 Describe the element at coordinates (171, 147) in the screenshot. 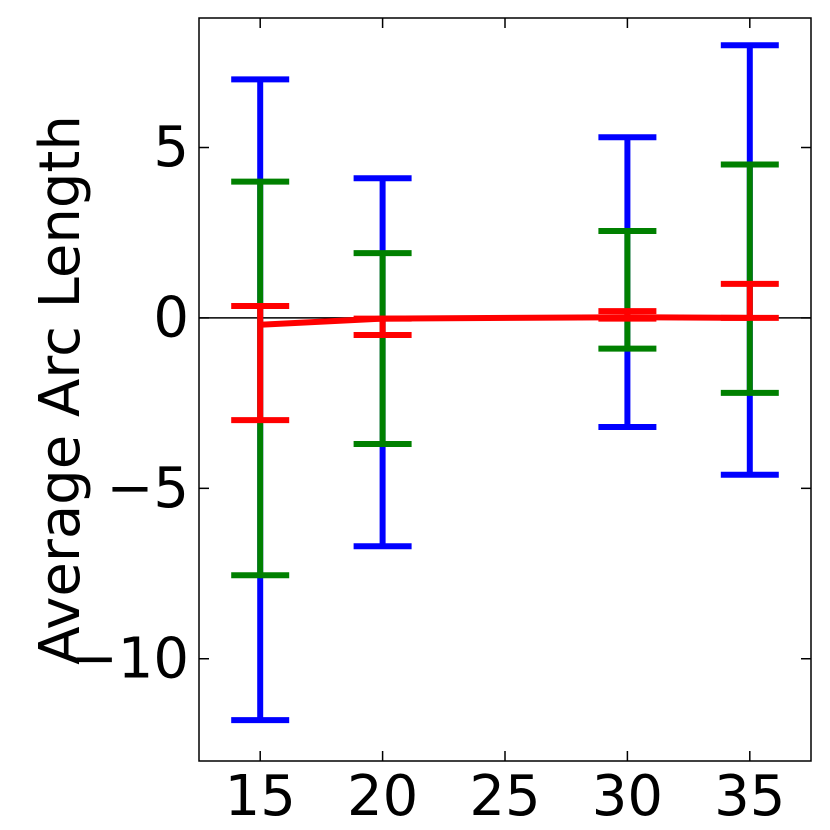

I see `y-tick-label-0: 5` at that location.